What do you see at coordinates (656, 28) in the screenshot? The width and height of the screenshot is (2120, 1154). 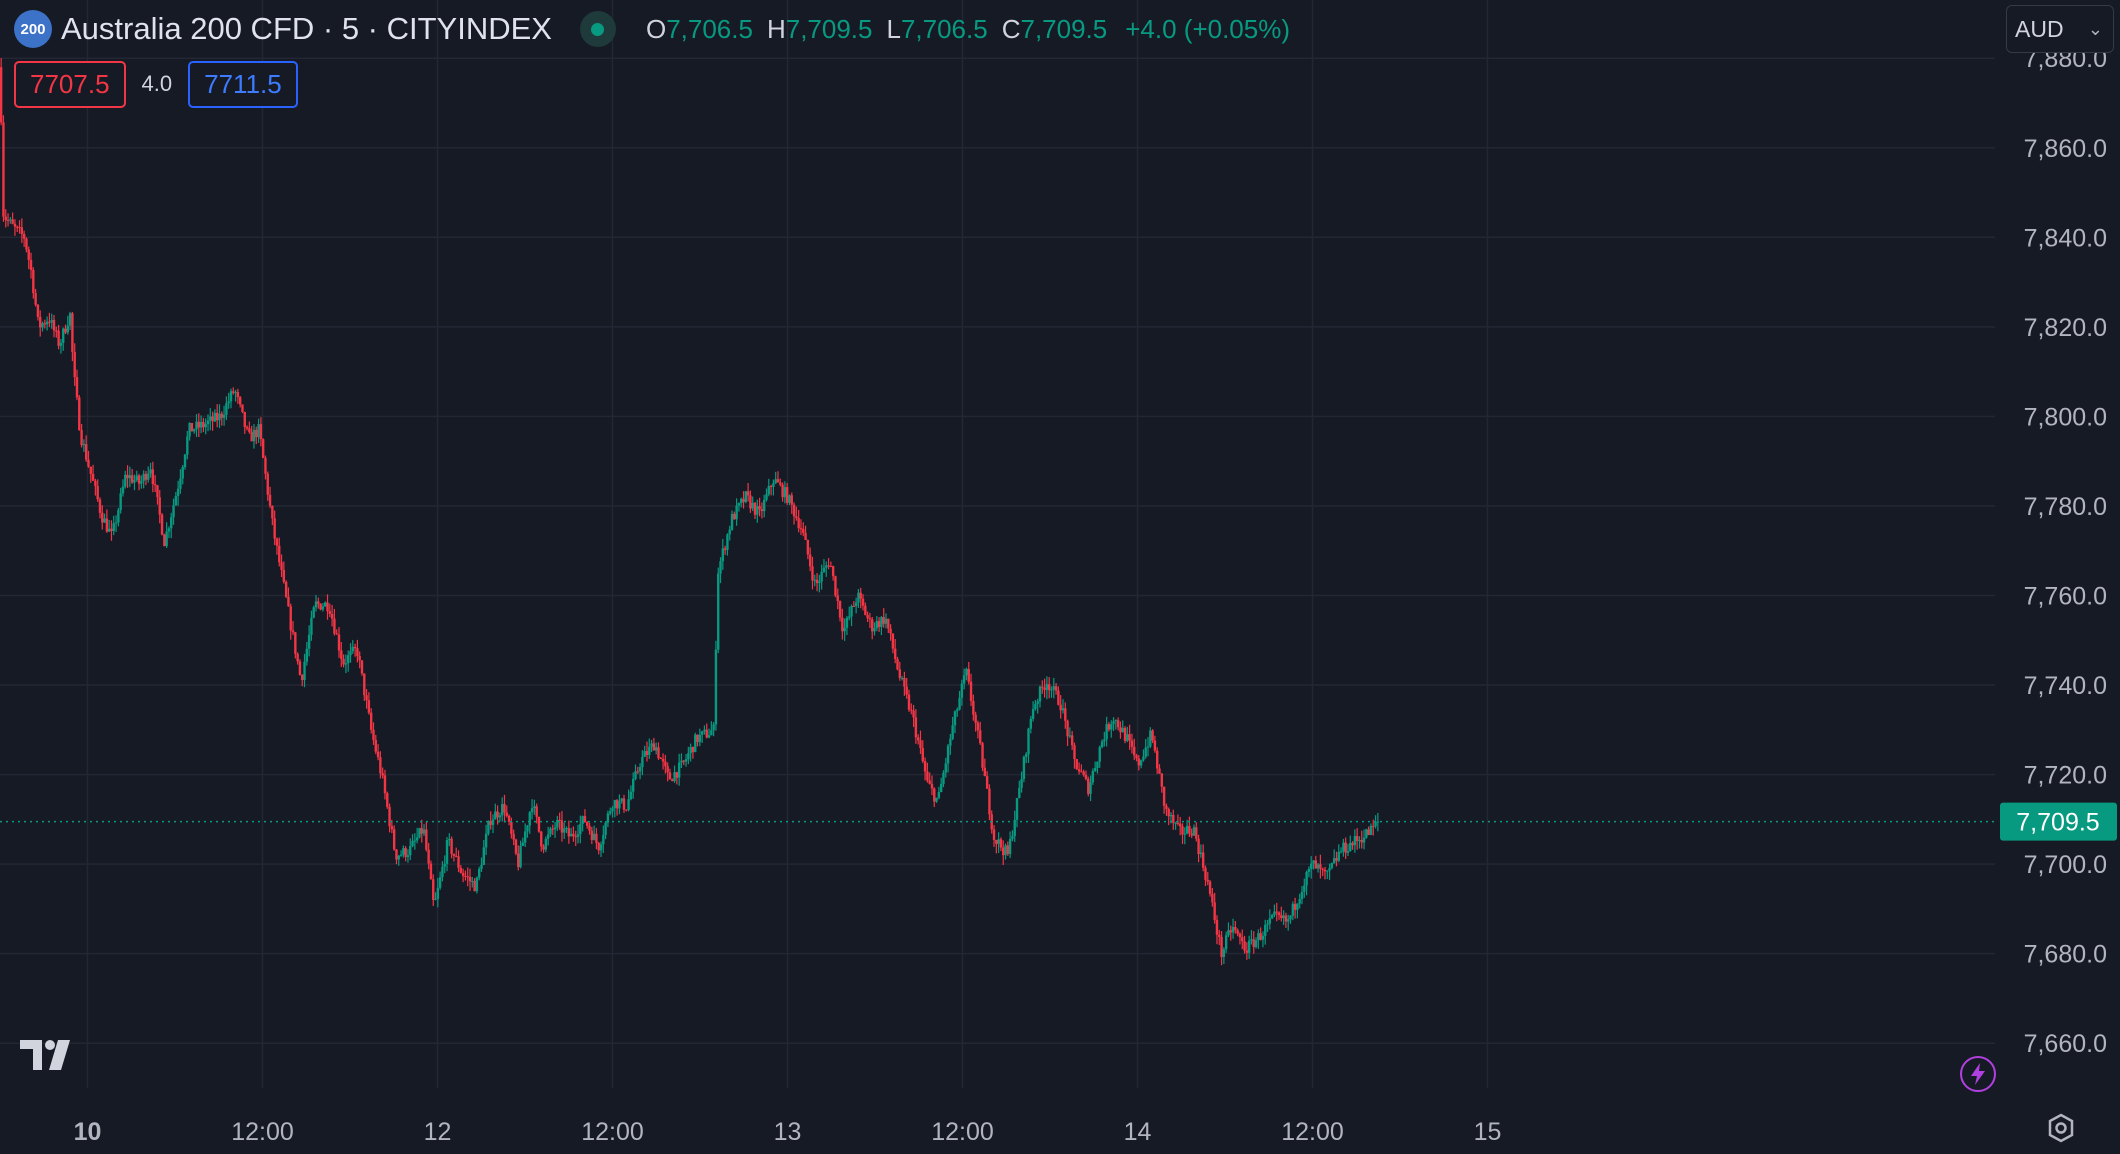 I see `open-key: O` at bounding box center [656, 28].